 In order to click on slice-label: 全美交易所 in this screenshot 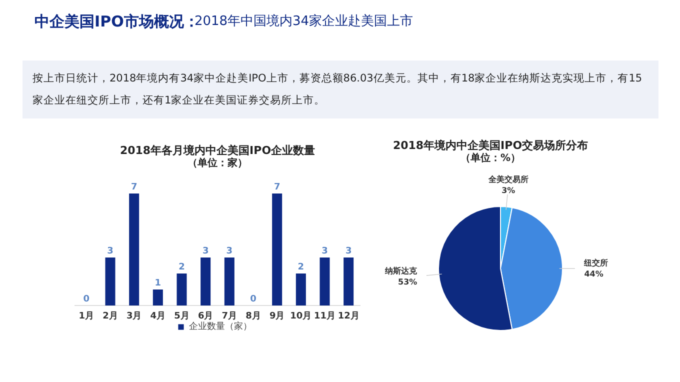, I will do `click(507, 179)`.